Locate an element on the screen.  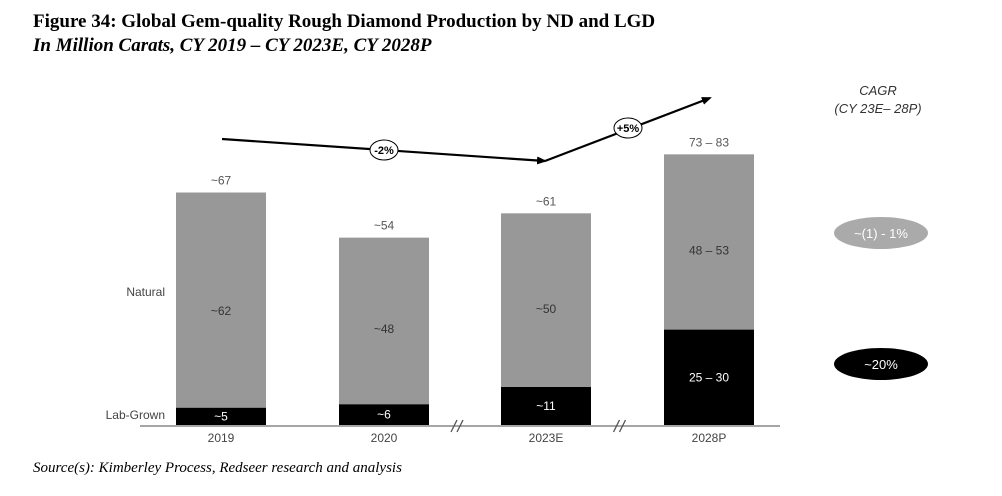
segment-label-lab-grown-2023e: ~11 is located at coordinates (546, 406).